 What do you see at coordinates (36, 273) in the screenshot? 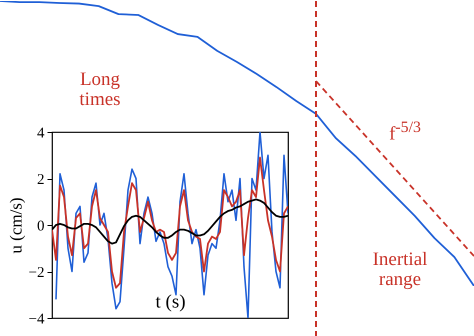
I see `y-tick-label: −2` at bounding box center [36, 273].